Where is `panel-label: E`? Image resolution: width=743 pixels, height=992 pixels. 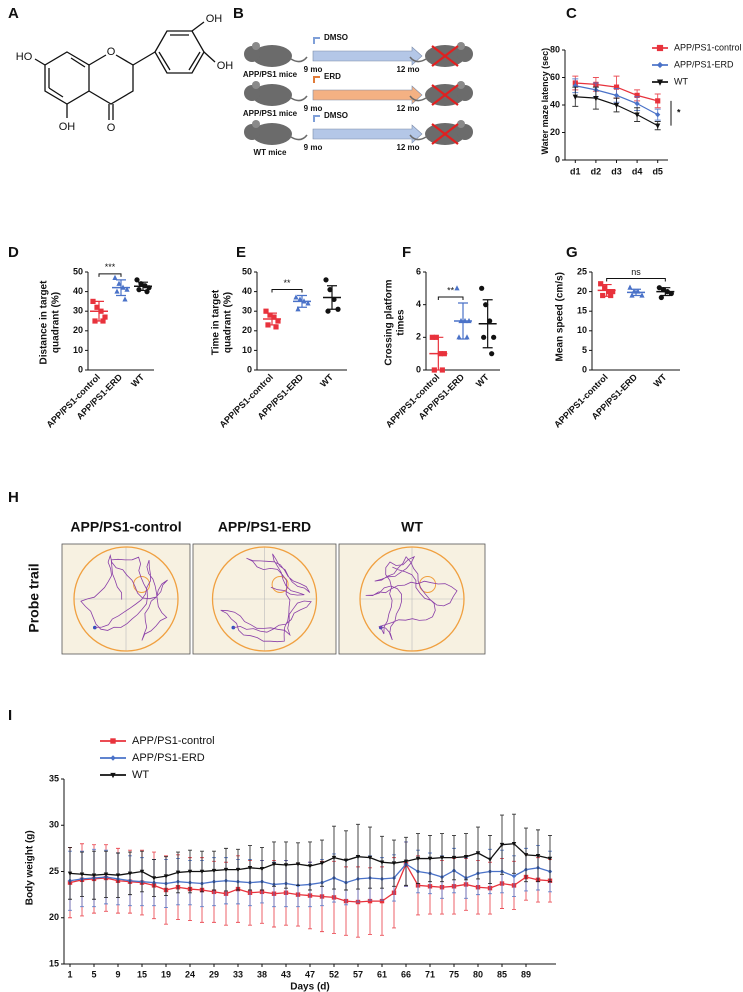 panel-label: E is located at coordinates (241, 252).